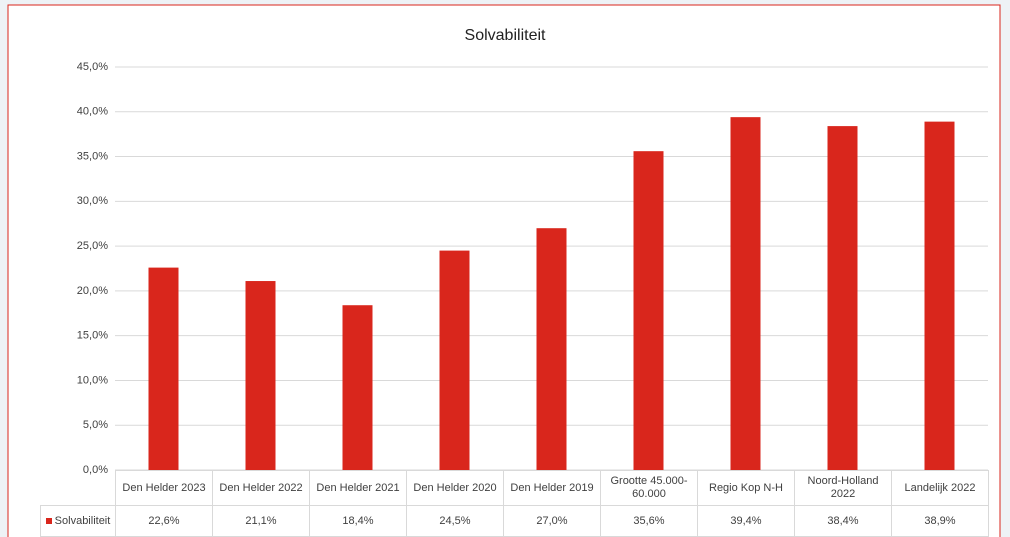 This screenshot has width=1010, height=537. I want to click on legend-cell: Solvabiliteit, so click(78, 521).